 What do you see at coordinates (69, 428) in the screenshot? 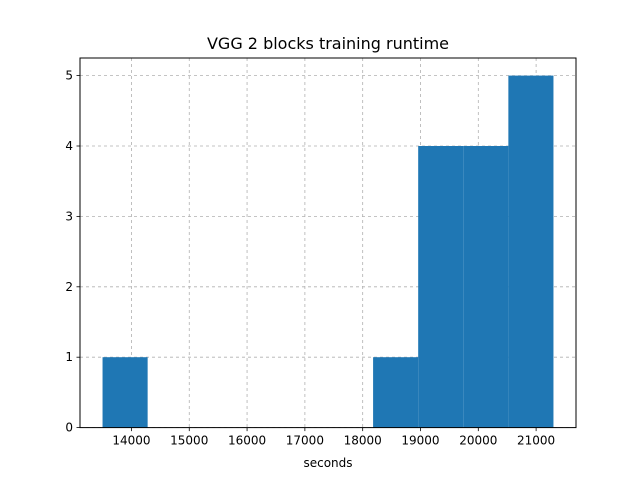
I see `y-tick-label: 0` at bounding box center [69, 428].